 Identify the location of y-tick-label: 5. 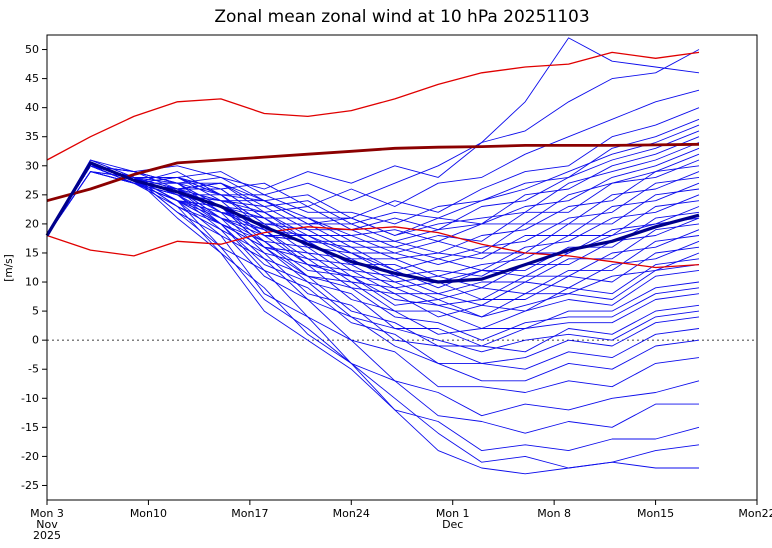
(35, 311).